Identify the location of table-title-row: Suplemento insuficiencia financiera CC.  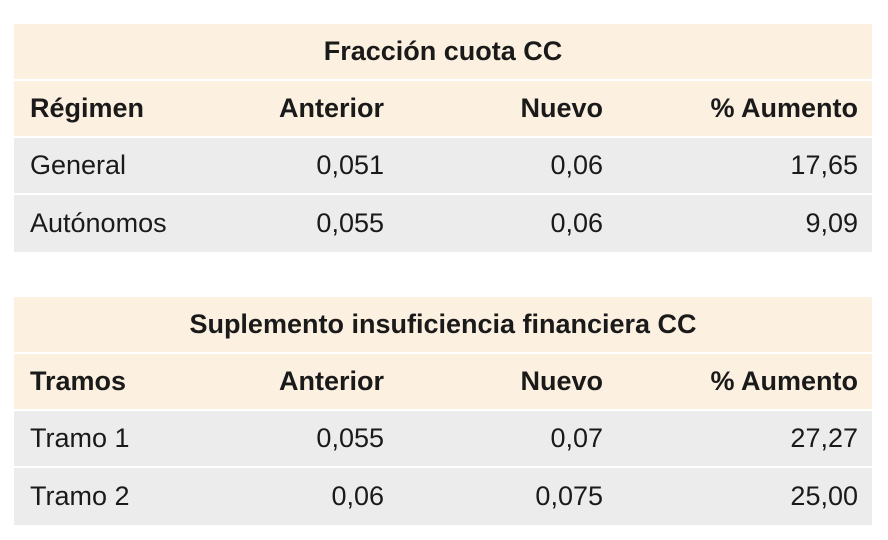
(443, 325).